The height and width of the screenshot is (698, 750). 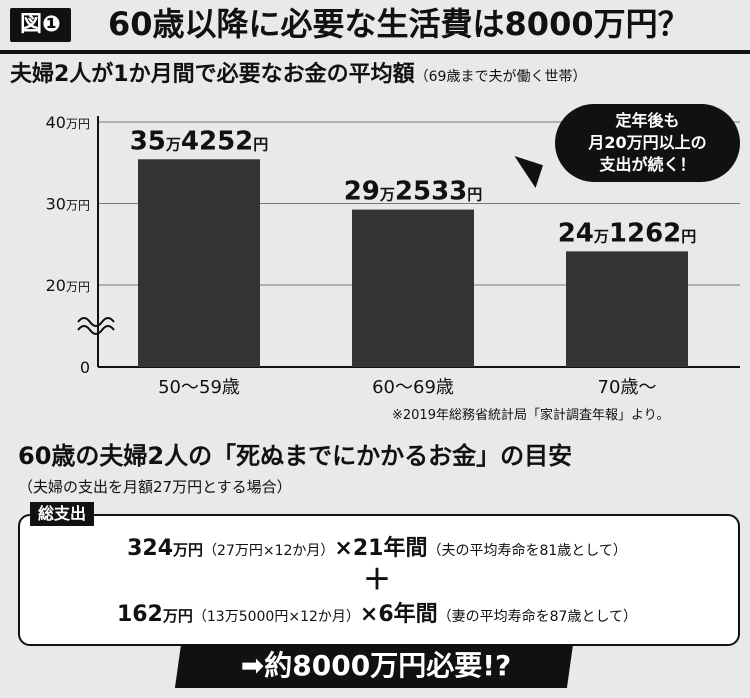 What do you see at coordinates (527, 551) in the screenshot?
I see `lifespan-note: （夫の平均寿命を81歳として）` at bounding box center [527, 551].